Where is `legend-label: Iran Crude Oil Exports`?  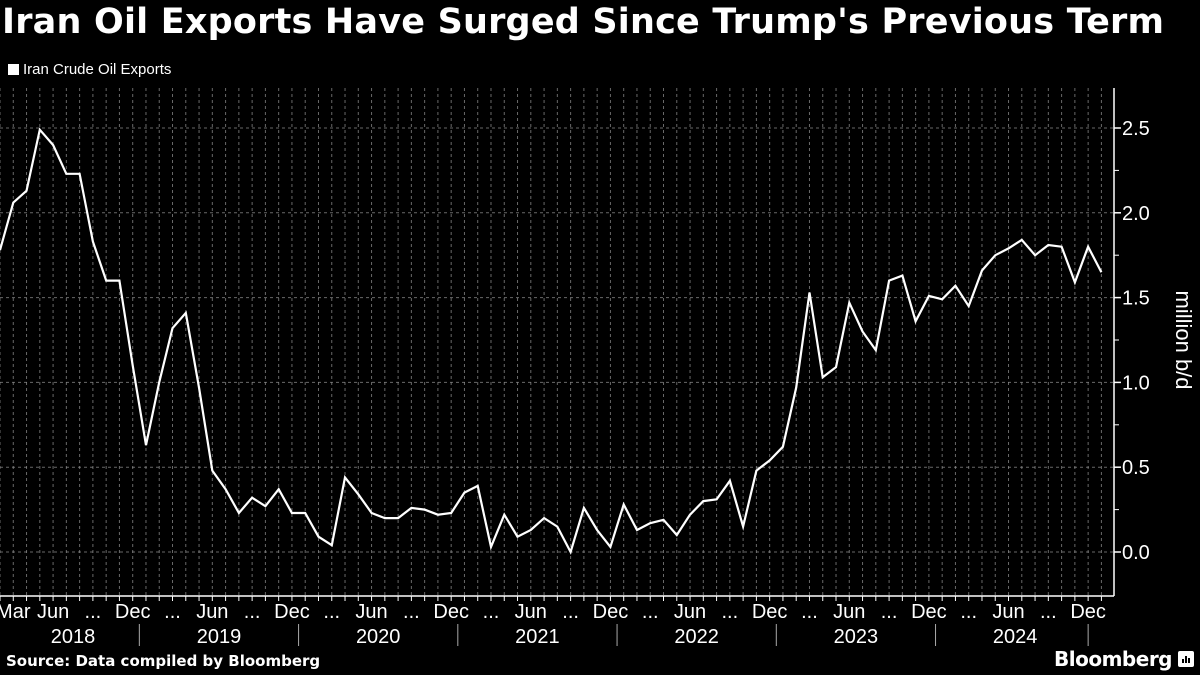 legend-label: Iran Crude Oil Exports is located at coordinates (97, 69).